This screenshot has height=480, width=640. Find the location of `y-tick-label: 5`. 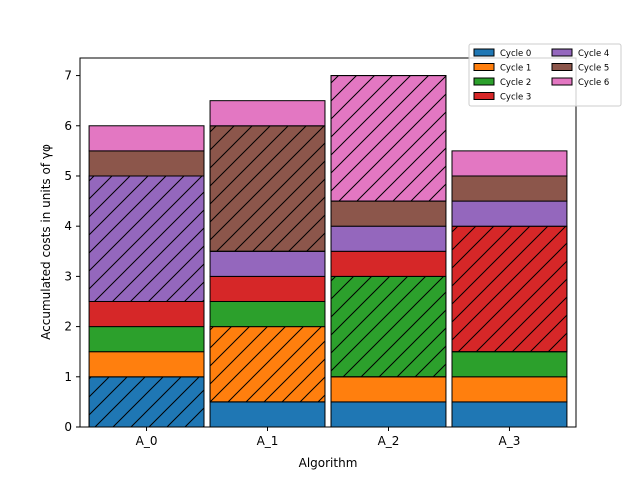

y-tick-label: 5 is located at coordinates (68, 176).